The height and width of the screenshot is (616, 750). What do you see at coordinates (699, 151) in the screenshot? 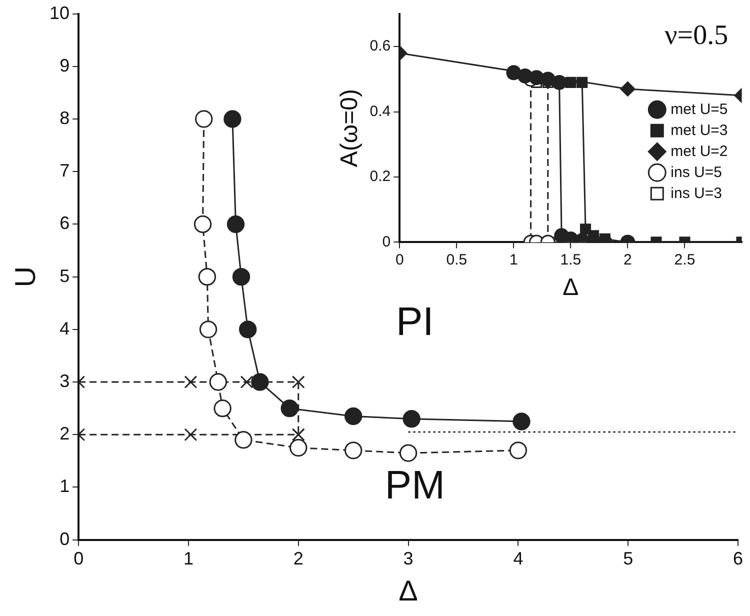
I see `legend-label: met U=2` at bounding box center [699, 151].